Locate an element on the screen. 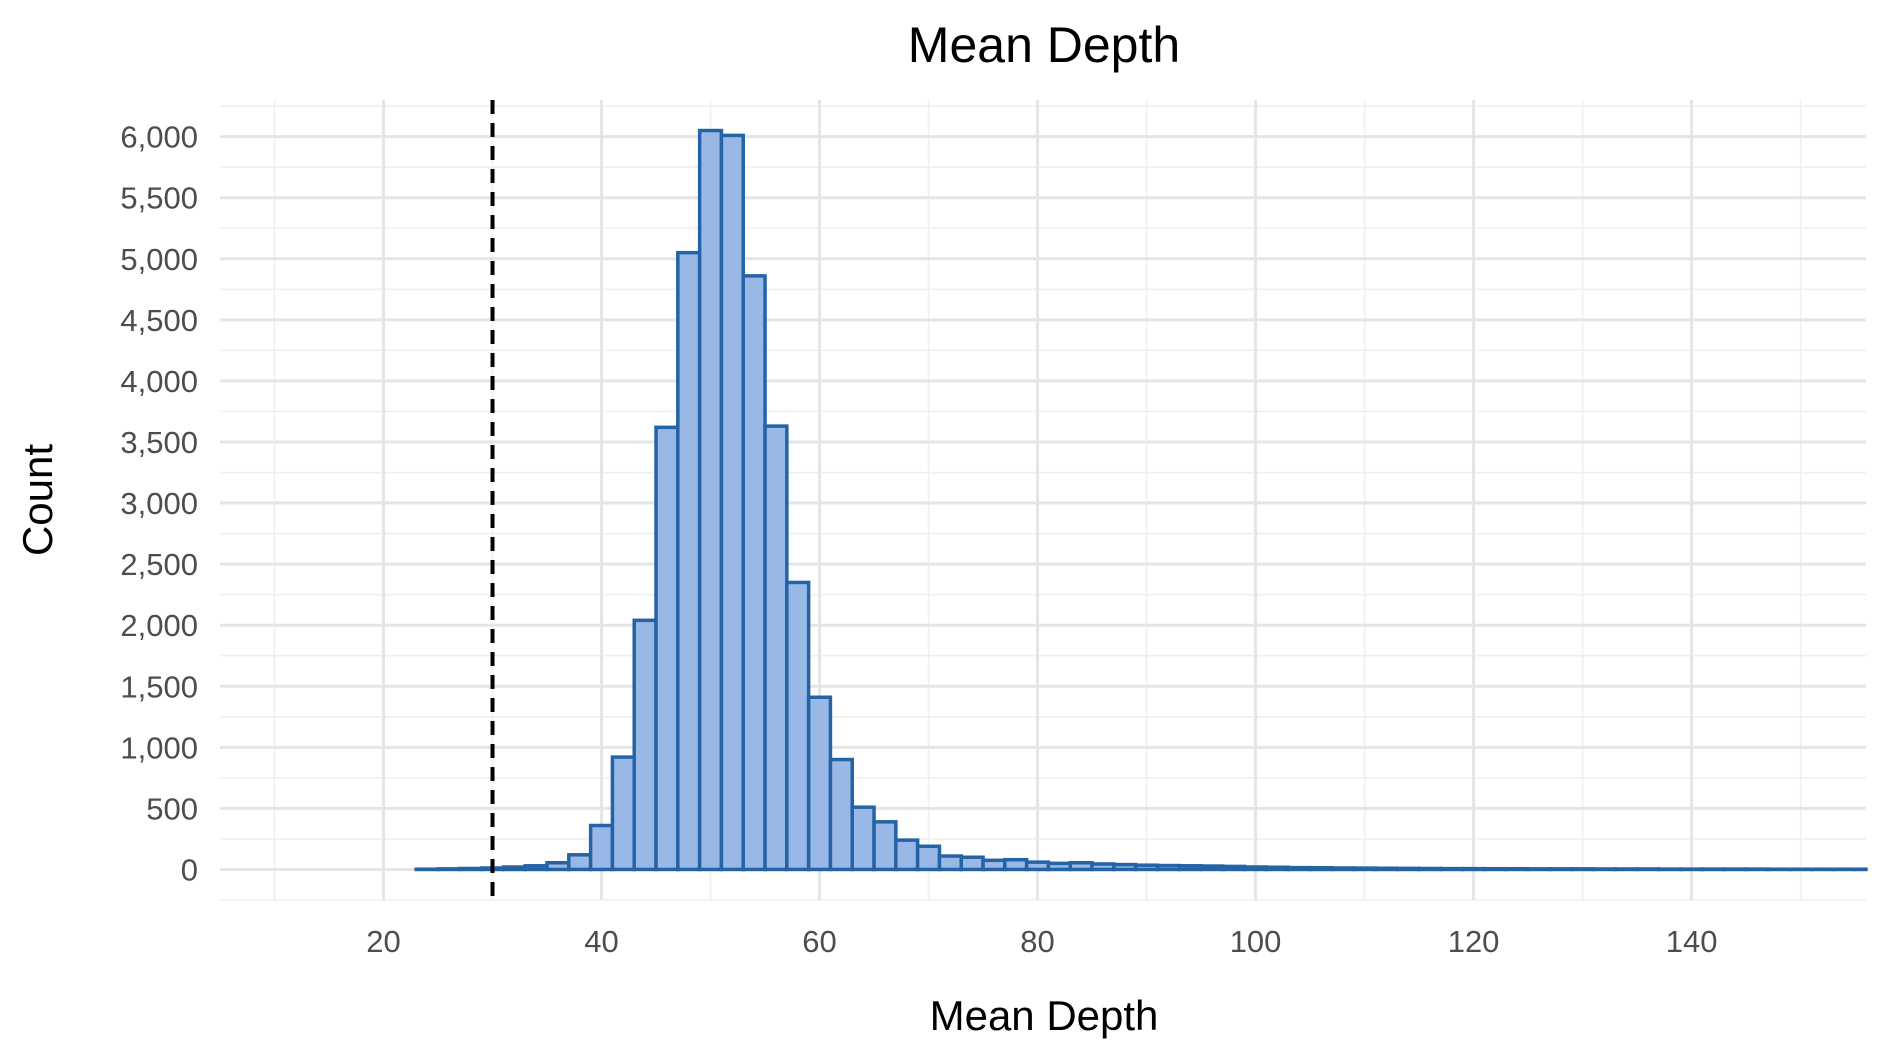 This screenshot has height=1062, width=1889. x-tick-label: 60 is located at coordinates (819, 941).